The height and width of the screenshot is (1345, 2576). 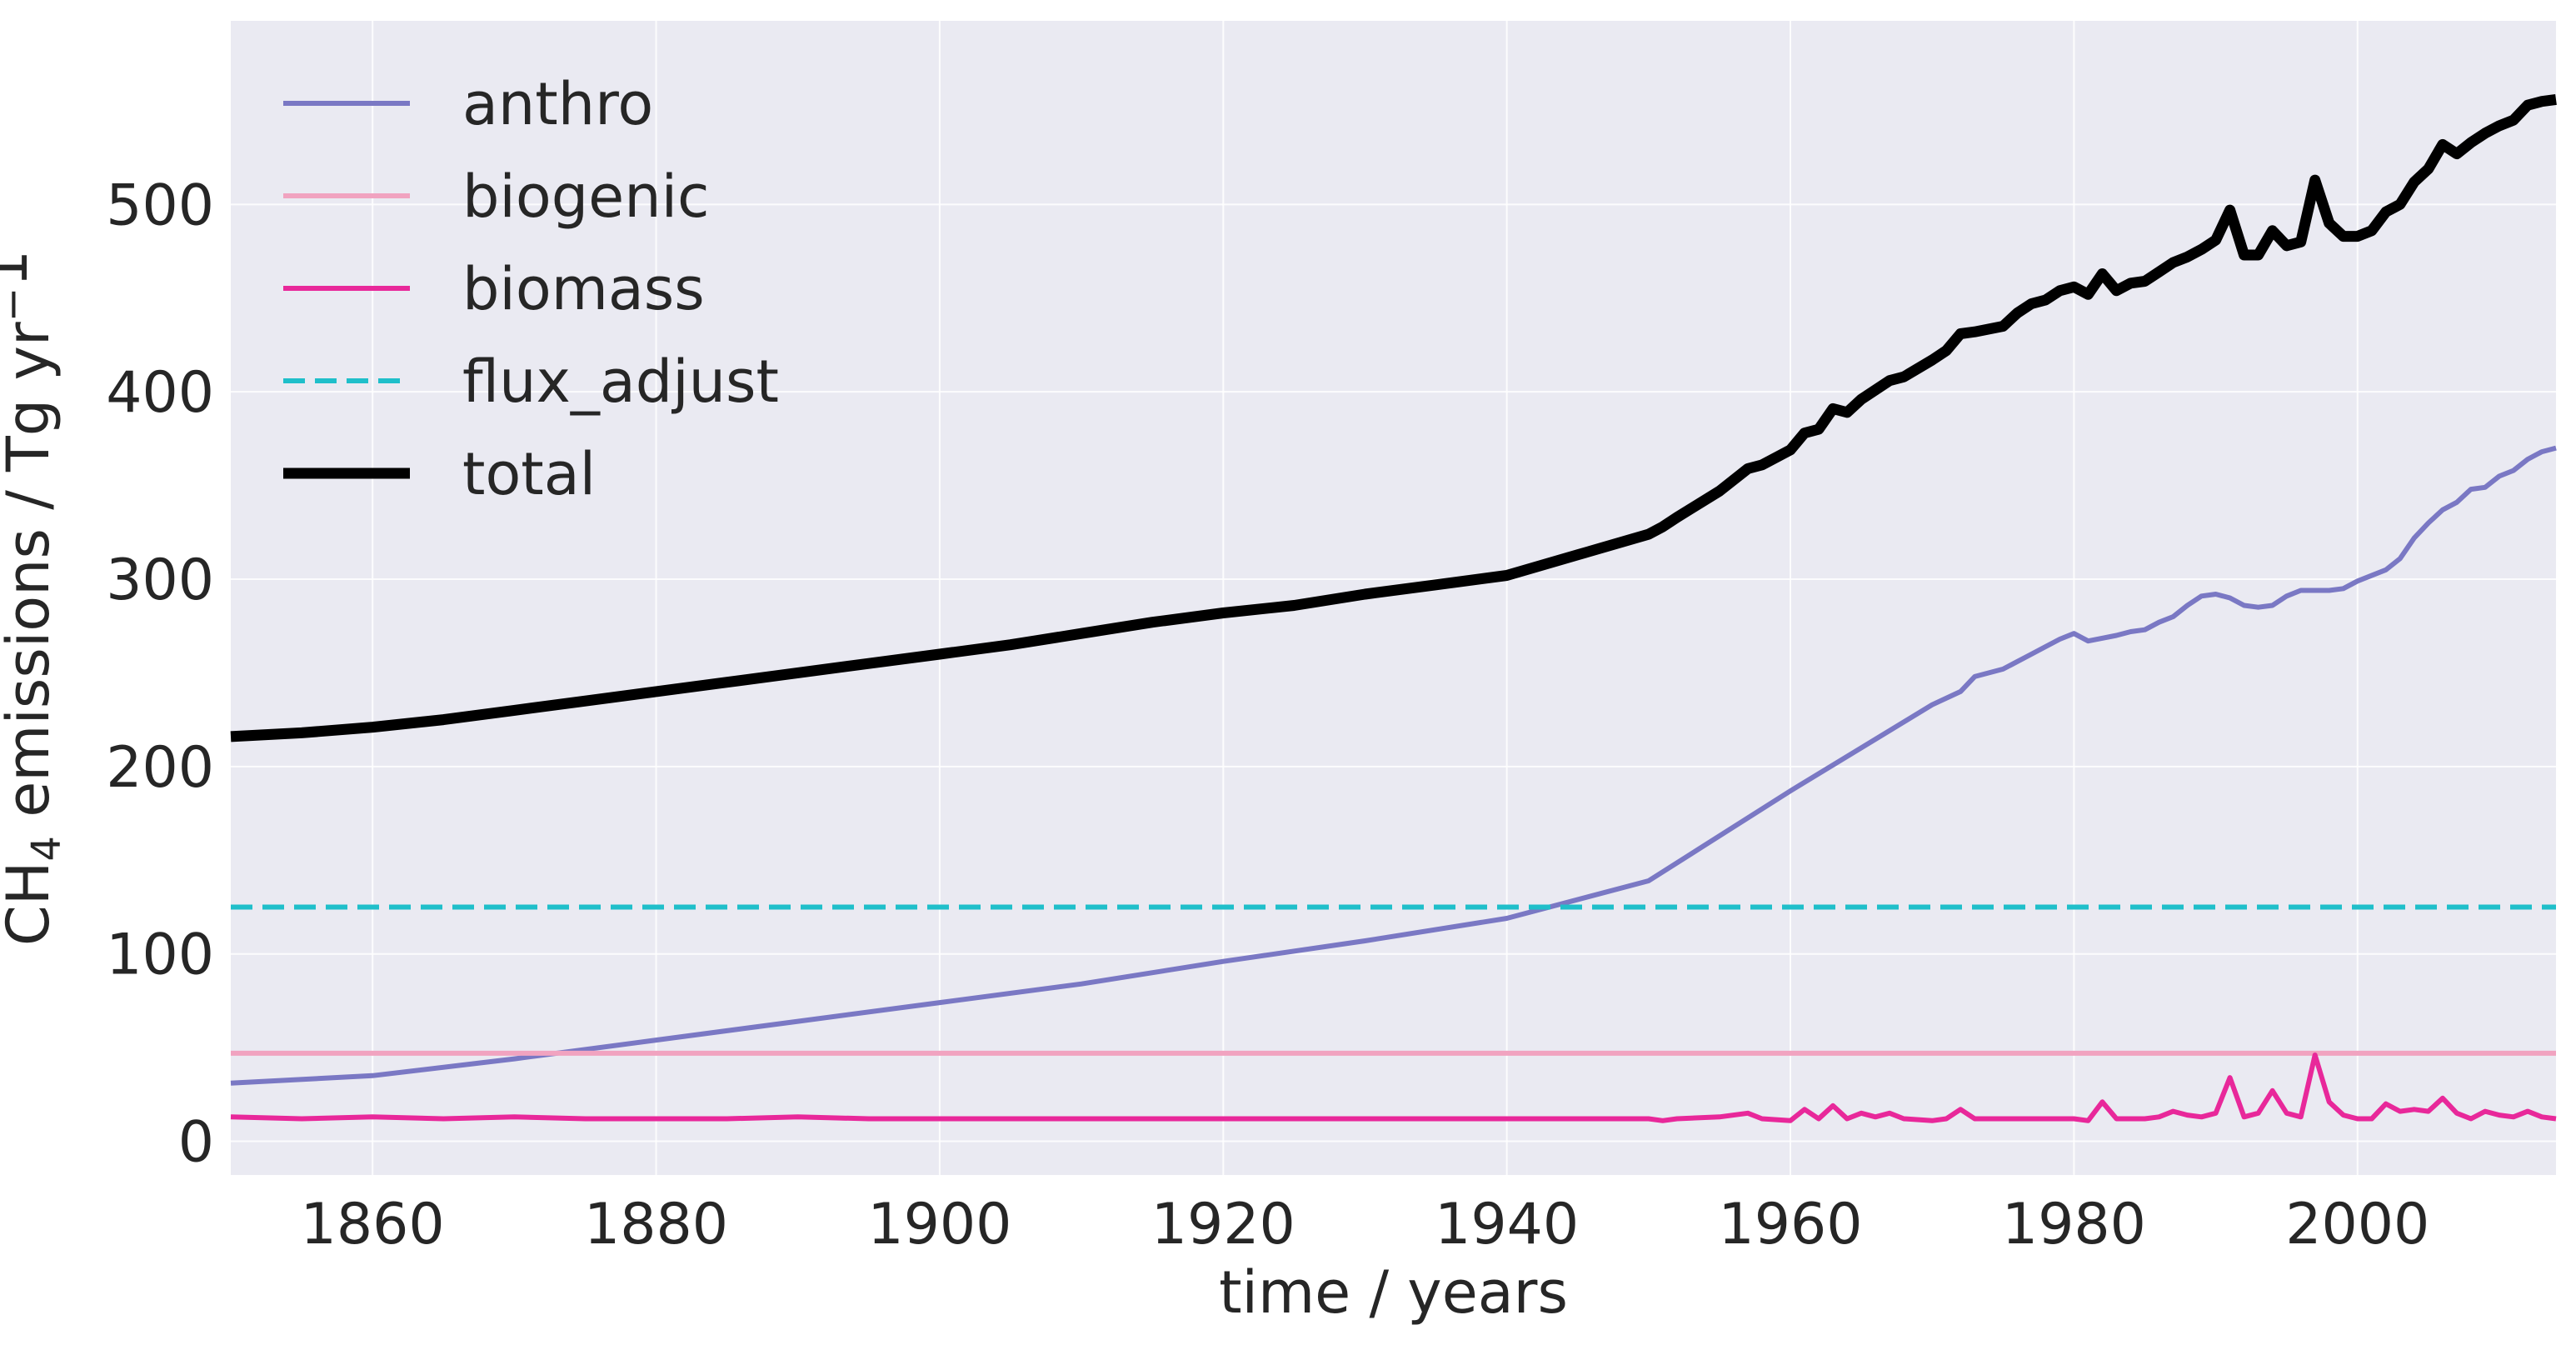 I want to click on x-axis-label: time / years, so click(x=1393, y=1292).